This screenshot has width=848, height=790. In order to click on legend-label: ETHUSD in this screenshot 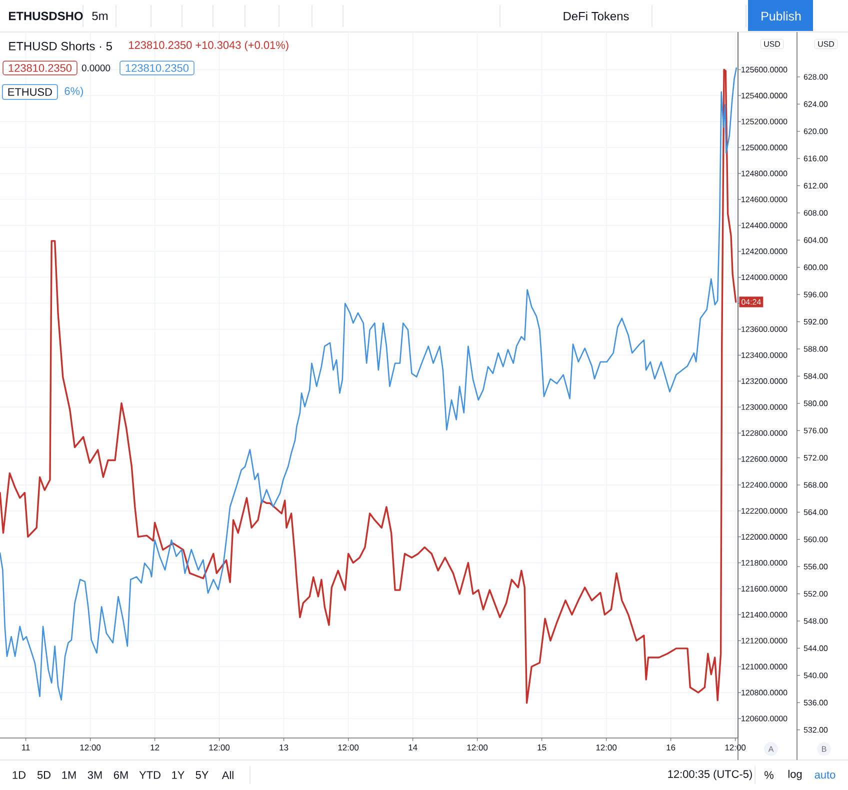, I will do `click(30, 92)`.